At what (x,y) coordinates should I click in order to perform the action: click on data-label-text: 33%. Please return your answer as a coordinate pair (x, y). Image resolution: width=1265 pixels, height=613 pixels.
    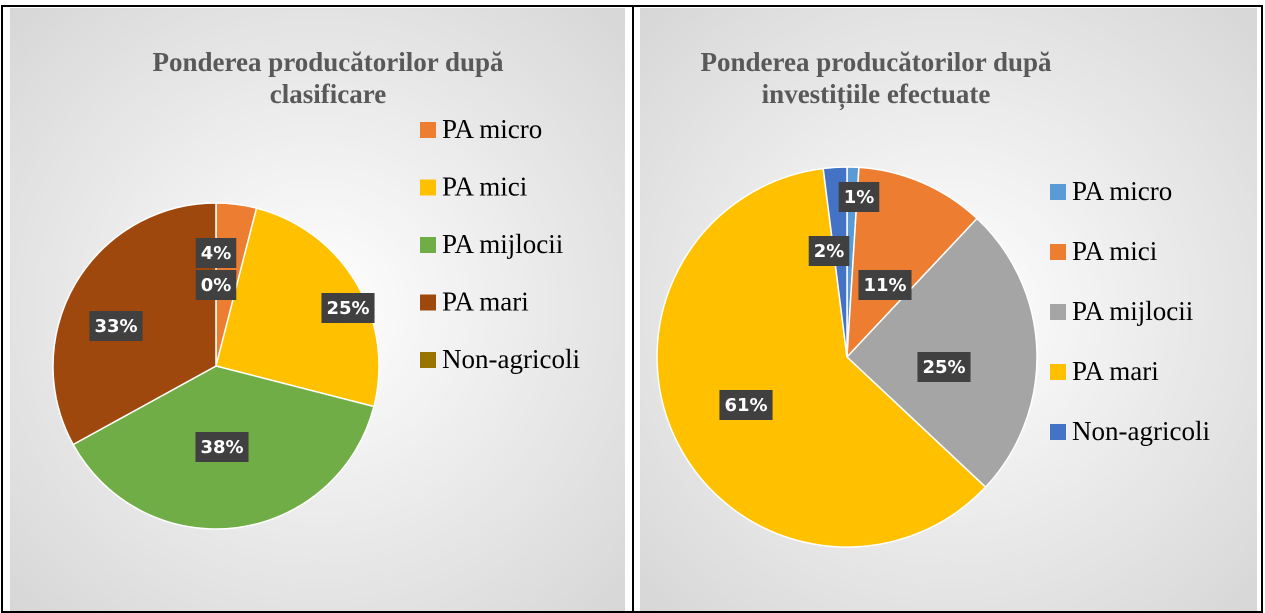
    Looking at the image, I should click on (115, 326).